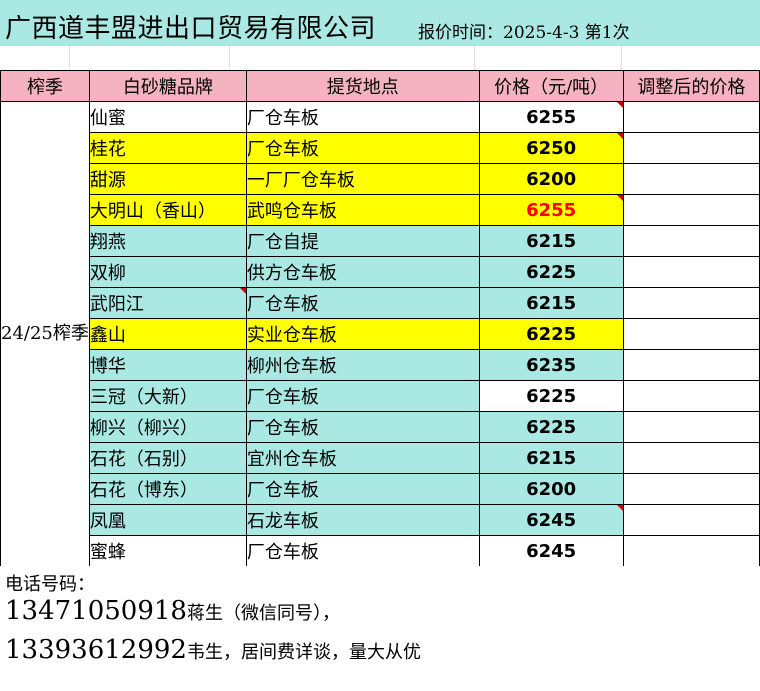 This screenshot has height=691, width=760. I want to click on table-row: 博华 柳州仓车板 6235, so click(380, 365).